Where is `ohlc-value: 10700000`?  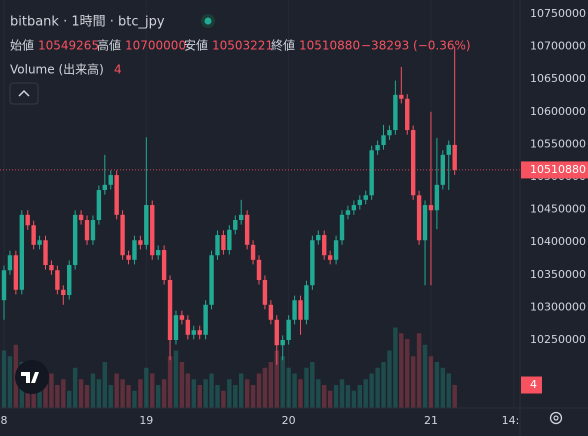
ohlc-value: 10700000 is located at coordinates (155, 46).